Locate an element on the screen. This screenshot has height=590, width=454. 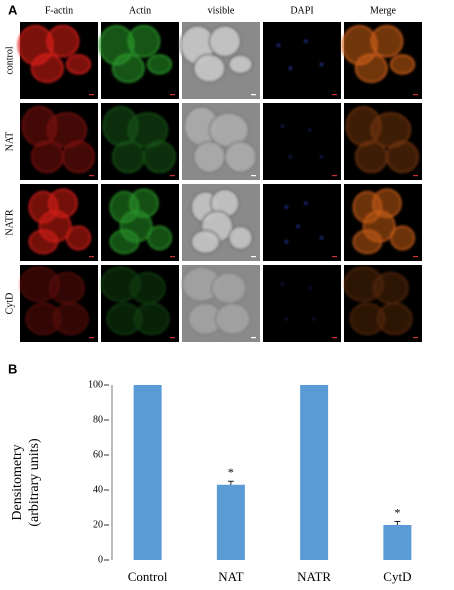
y-axis-label: Densitometry is located at coordinates (17, 482).